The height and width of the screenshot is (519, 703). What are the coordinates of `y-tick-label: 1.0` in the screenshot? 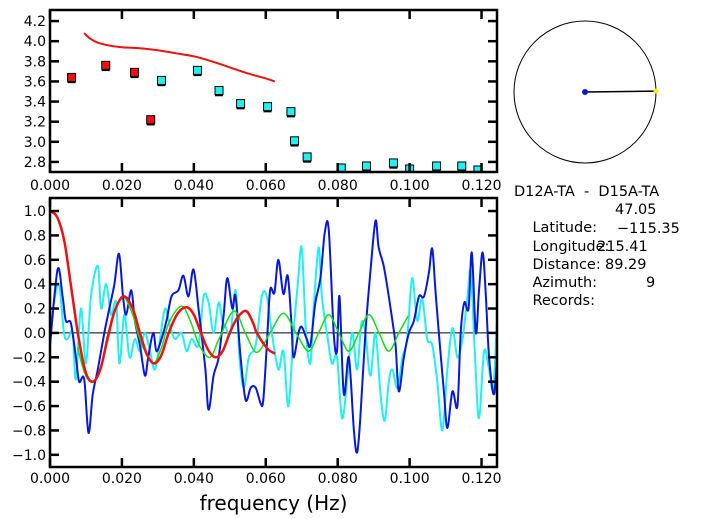 It's located at (35, 212).